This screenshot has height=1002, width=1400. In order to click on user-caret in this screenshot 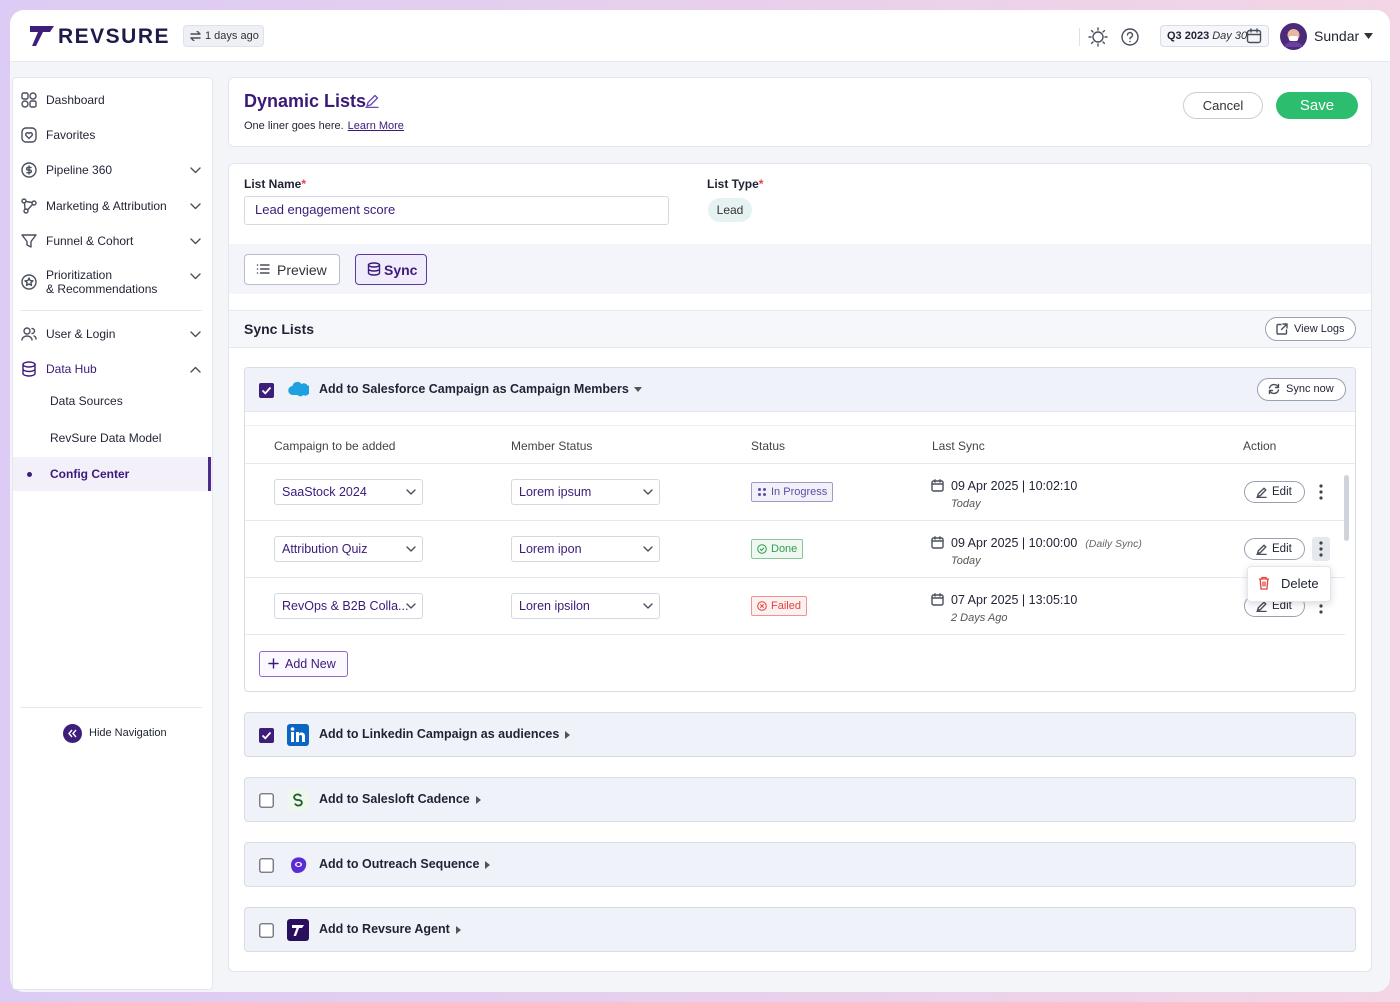, I will do `click(1368, 36)`.